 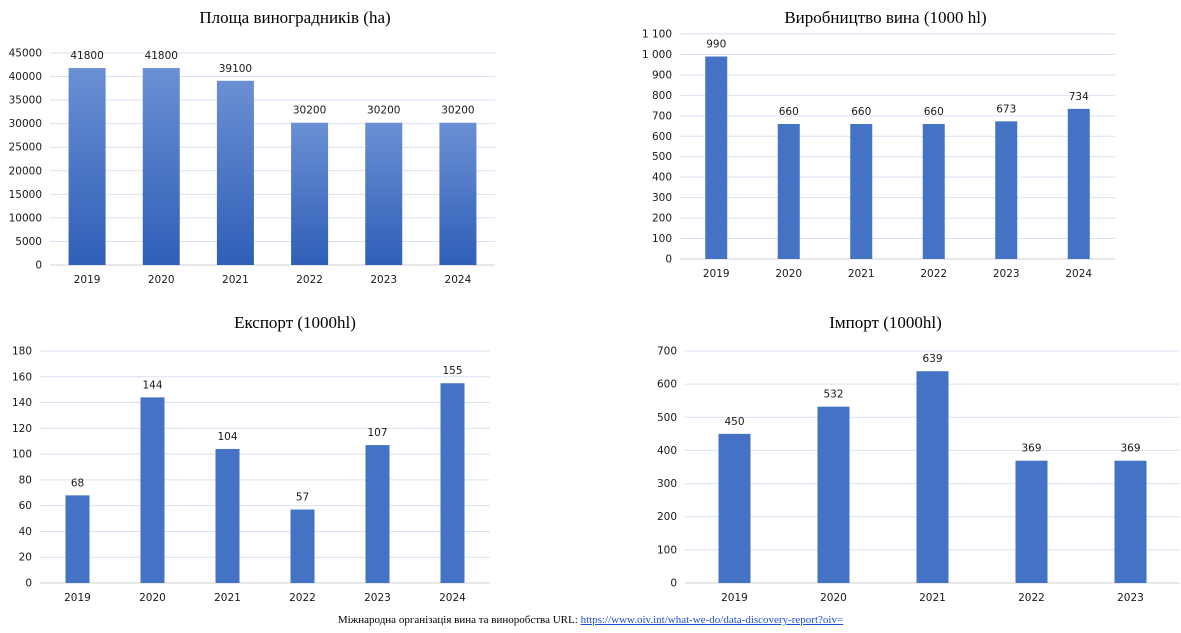 I want to click on y-tick-label: 40, so click(x=25, y=532).